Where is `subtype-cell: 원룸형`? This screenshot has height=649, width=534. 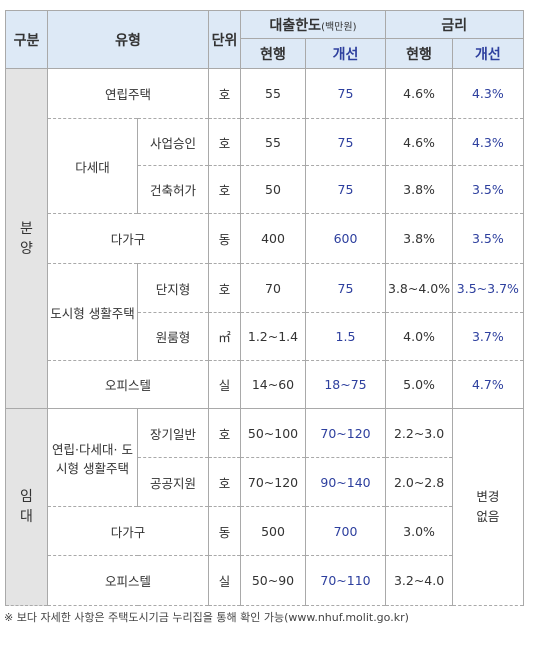
subtype-cell: 원룸형 is located at coordinates (173, 336).